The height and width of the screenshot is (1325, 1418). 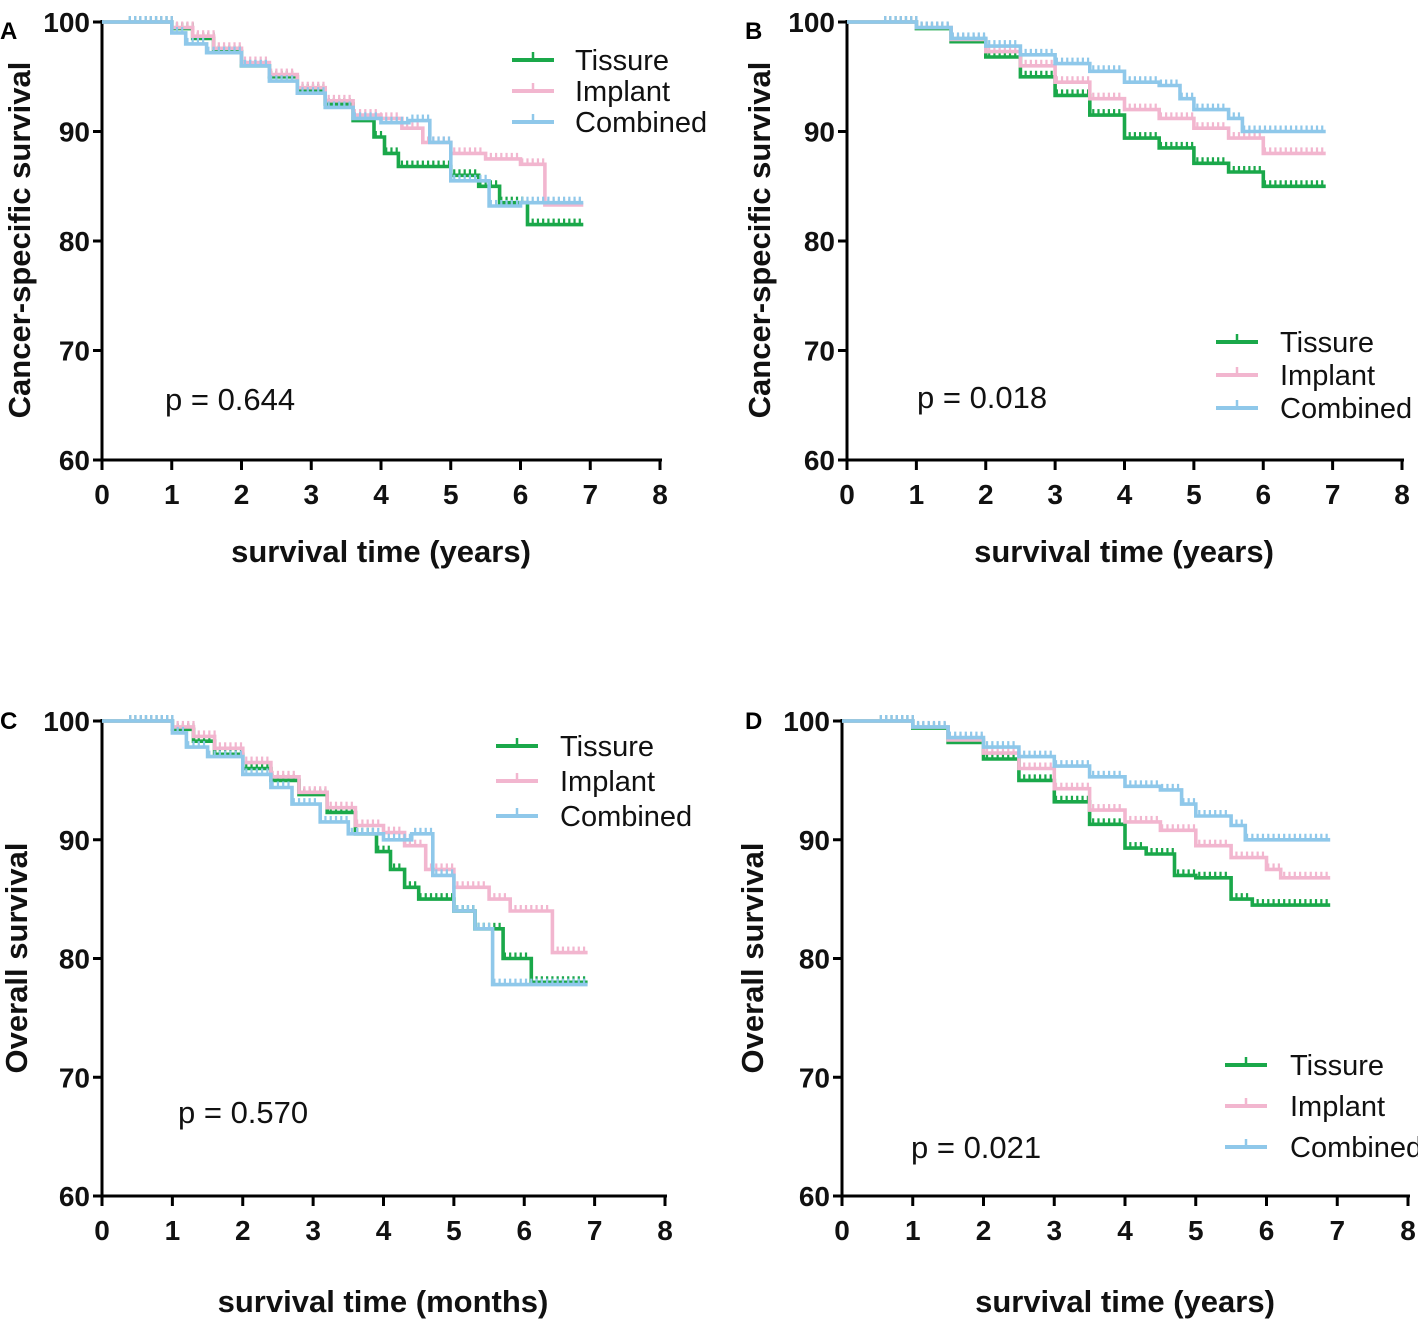 What do you see at coordinates (357, 834) in the screenshot?
I see `censor-marks-implant` at bounding box center [357, 834].